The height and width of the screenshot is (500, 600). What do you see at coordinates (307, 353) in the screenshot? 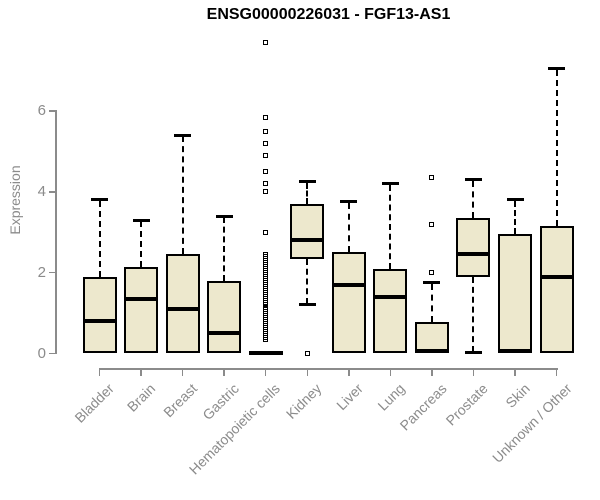
I see `outlier-kidney` at bounding box center [307, 353].